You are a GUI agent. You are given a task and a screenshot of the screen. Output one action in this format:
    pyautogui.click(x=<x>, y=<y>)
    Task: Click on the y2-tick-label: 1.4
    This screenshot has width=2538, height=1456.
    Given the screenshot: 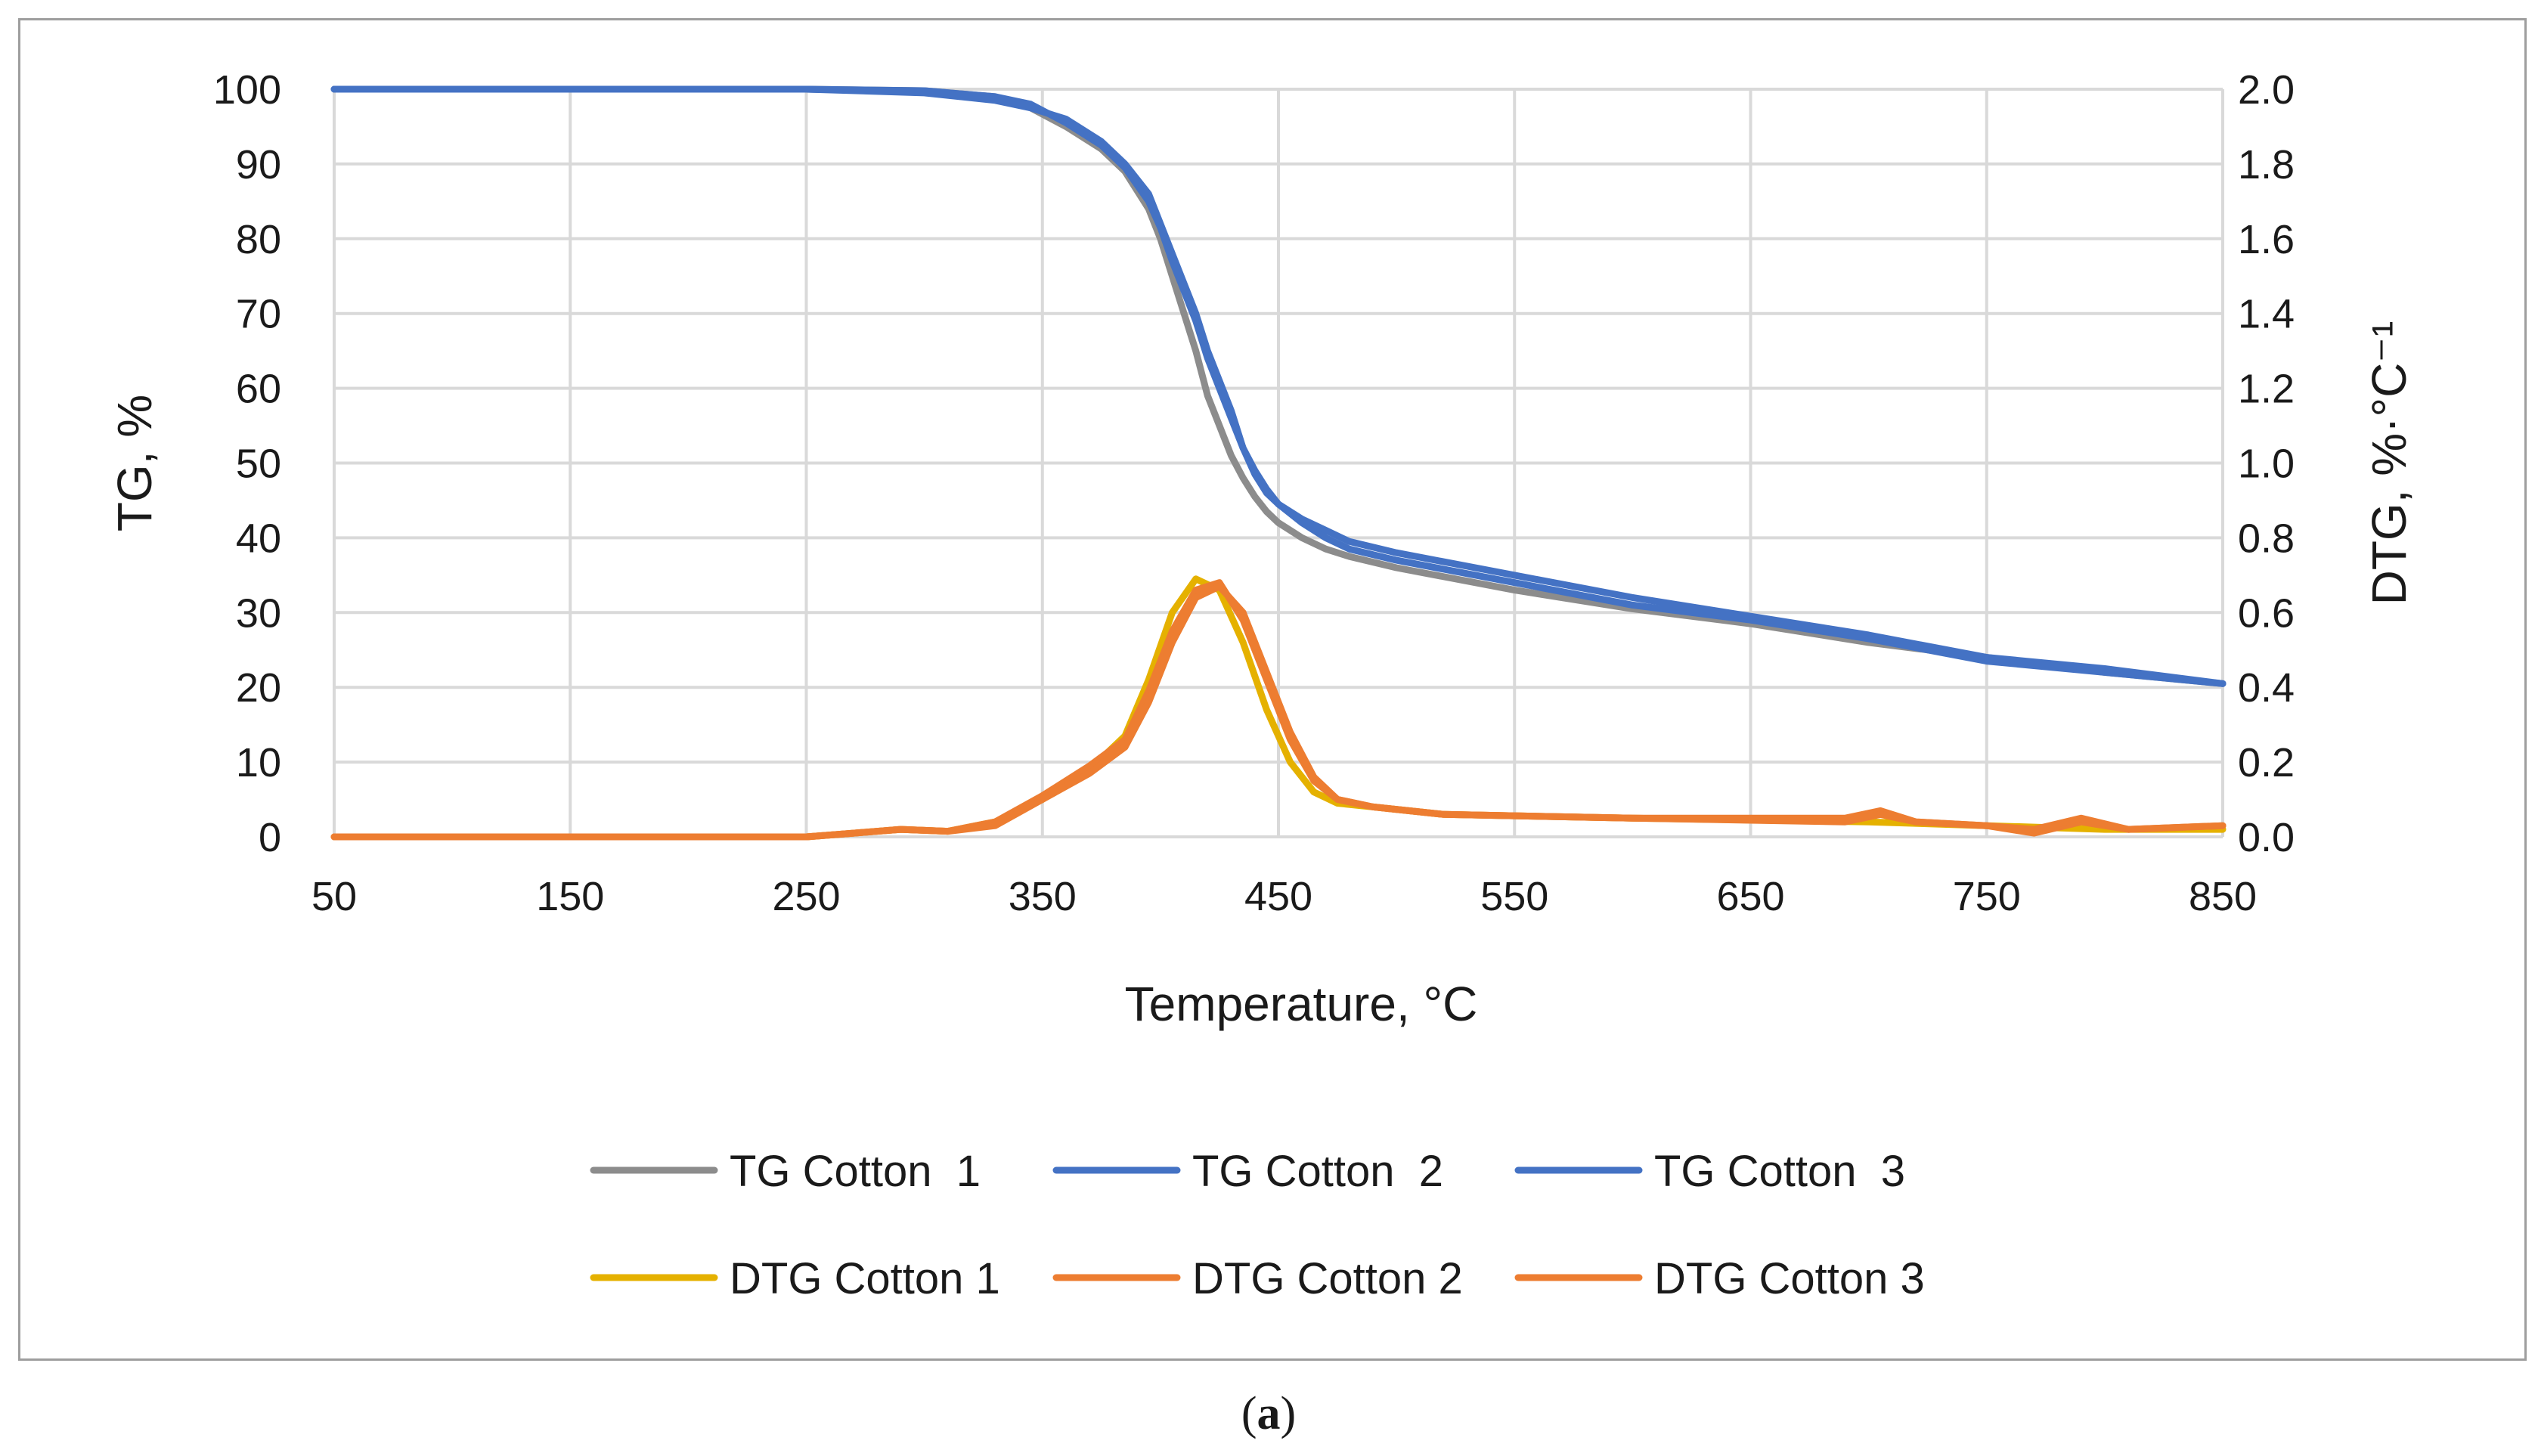 What is the action you would take?
    pyautogui.click(x=2266, y=314)
    